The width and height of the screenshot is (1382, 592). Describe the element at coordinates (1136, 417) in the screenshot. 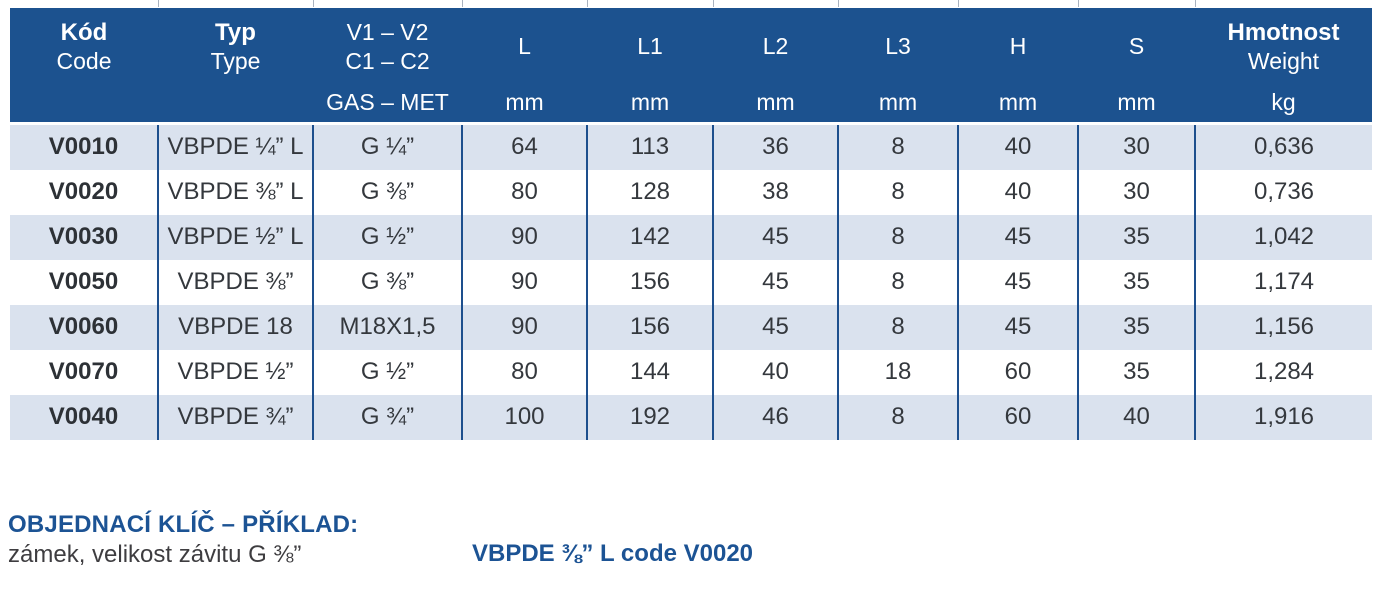

I see `cell-s: 40` at that location.